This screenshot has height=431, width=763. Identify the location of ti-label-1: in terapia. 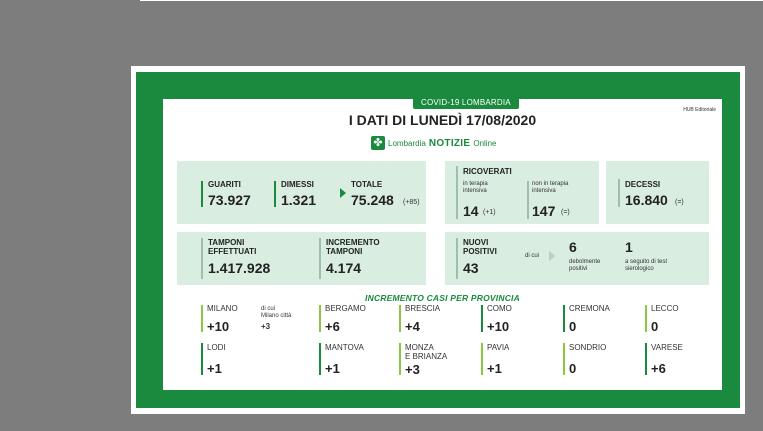
(475, 184).